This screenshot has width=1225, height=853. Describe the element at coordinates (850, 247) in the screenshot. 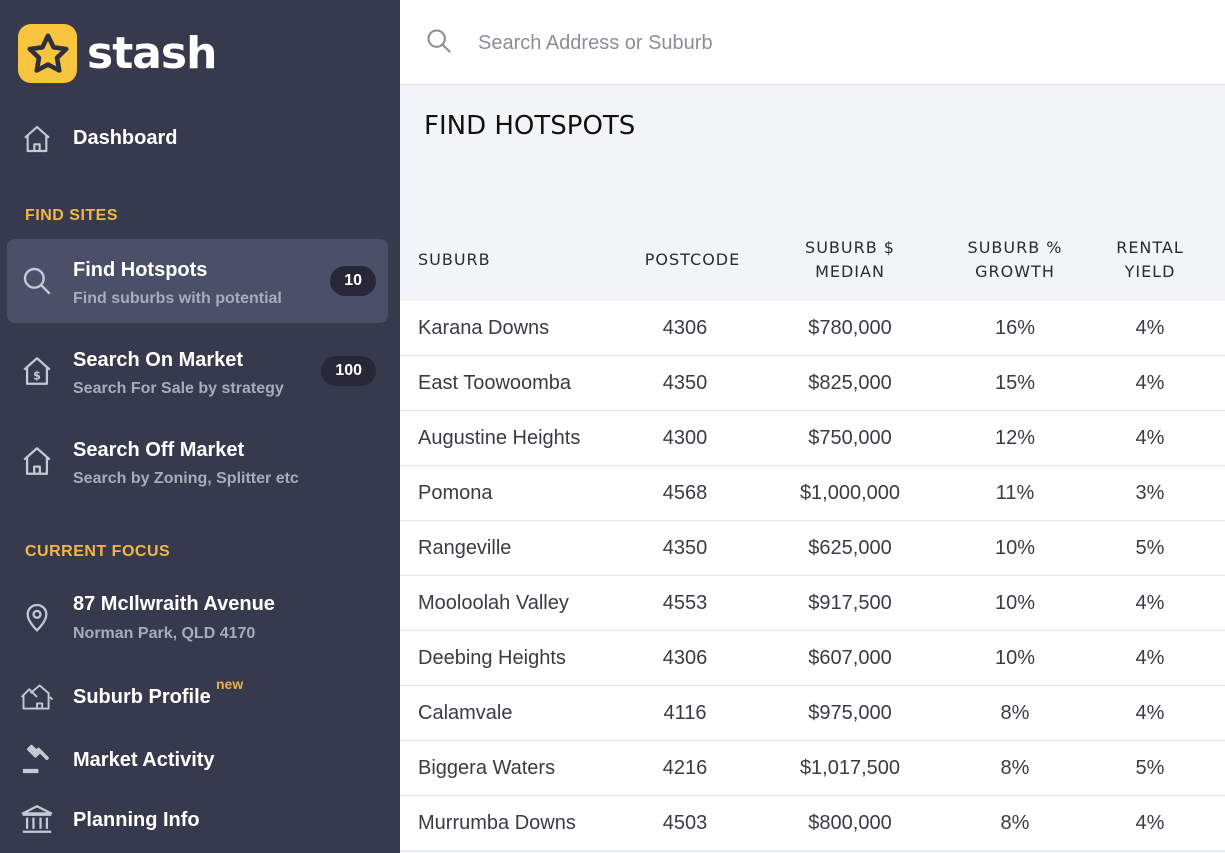

I see `column-header-line: SUBURB $` at that location.